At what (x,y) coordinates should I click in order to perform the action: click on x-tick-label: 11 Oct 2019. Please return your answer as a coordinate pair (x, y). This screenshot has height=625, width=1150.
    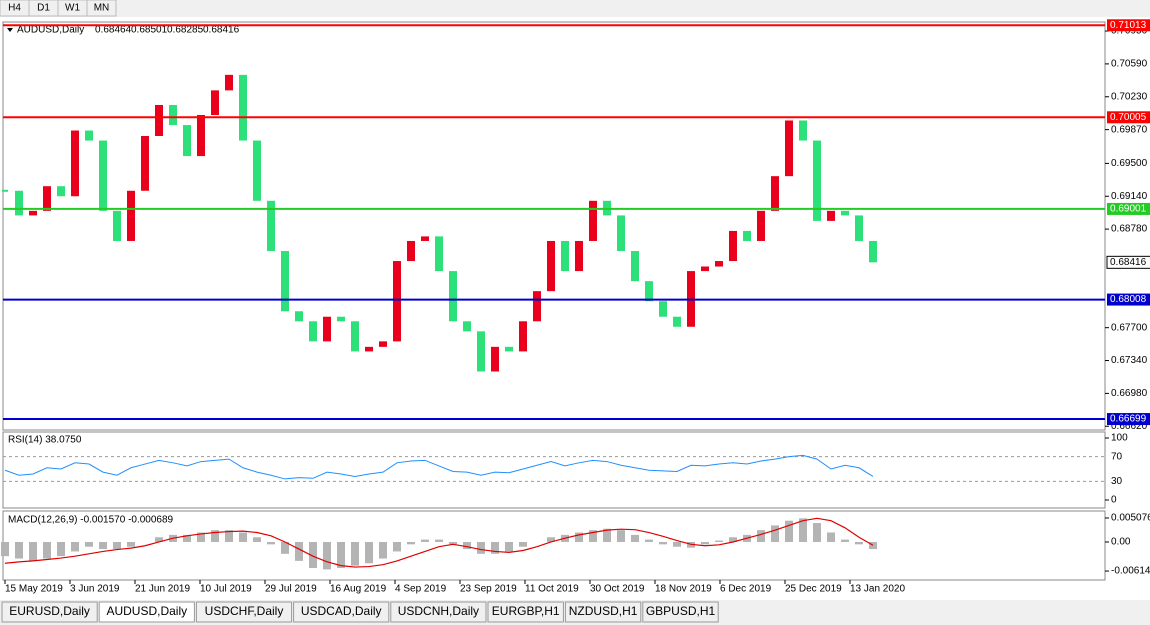
    Looking at the image, I should click on (552, 589).